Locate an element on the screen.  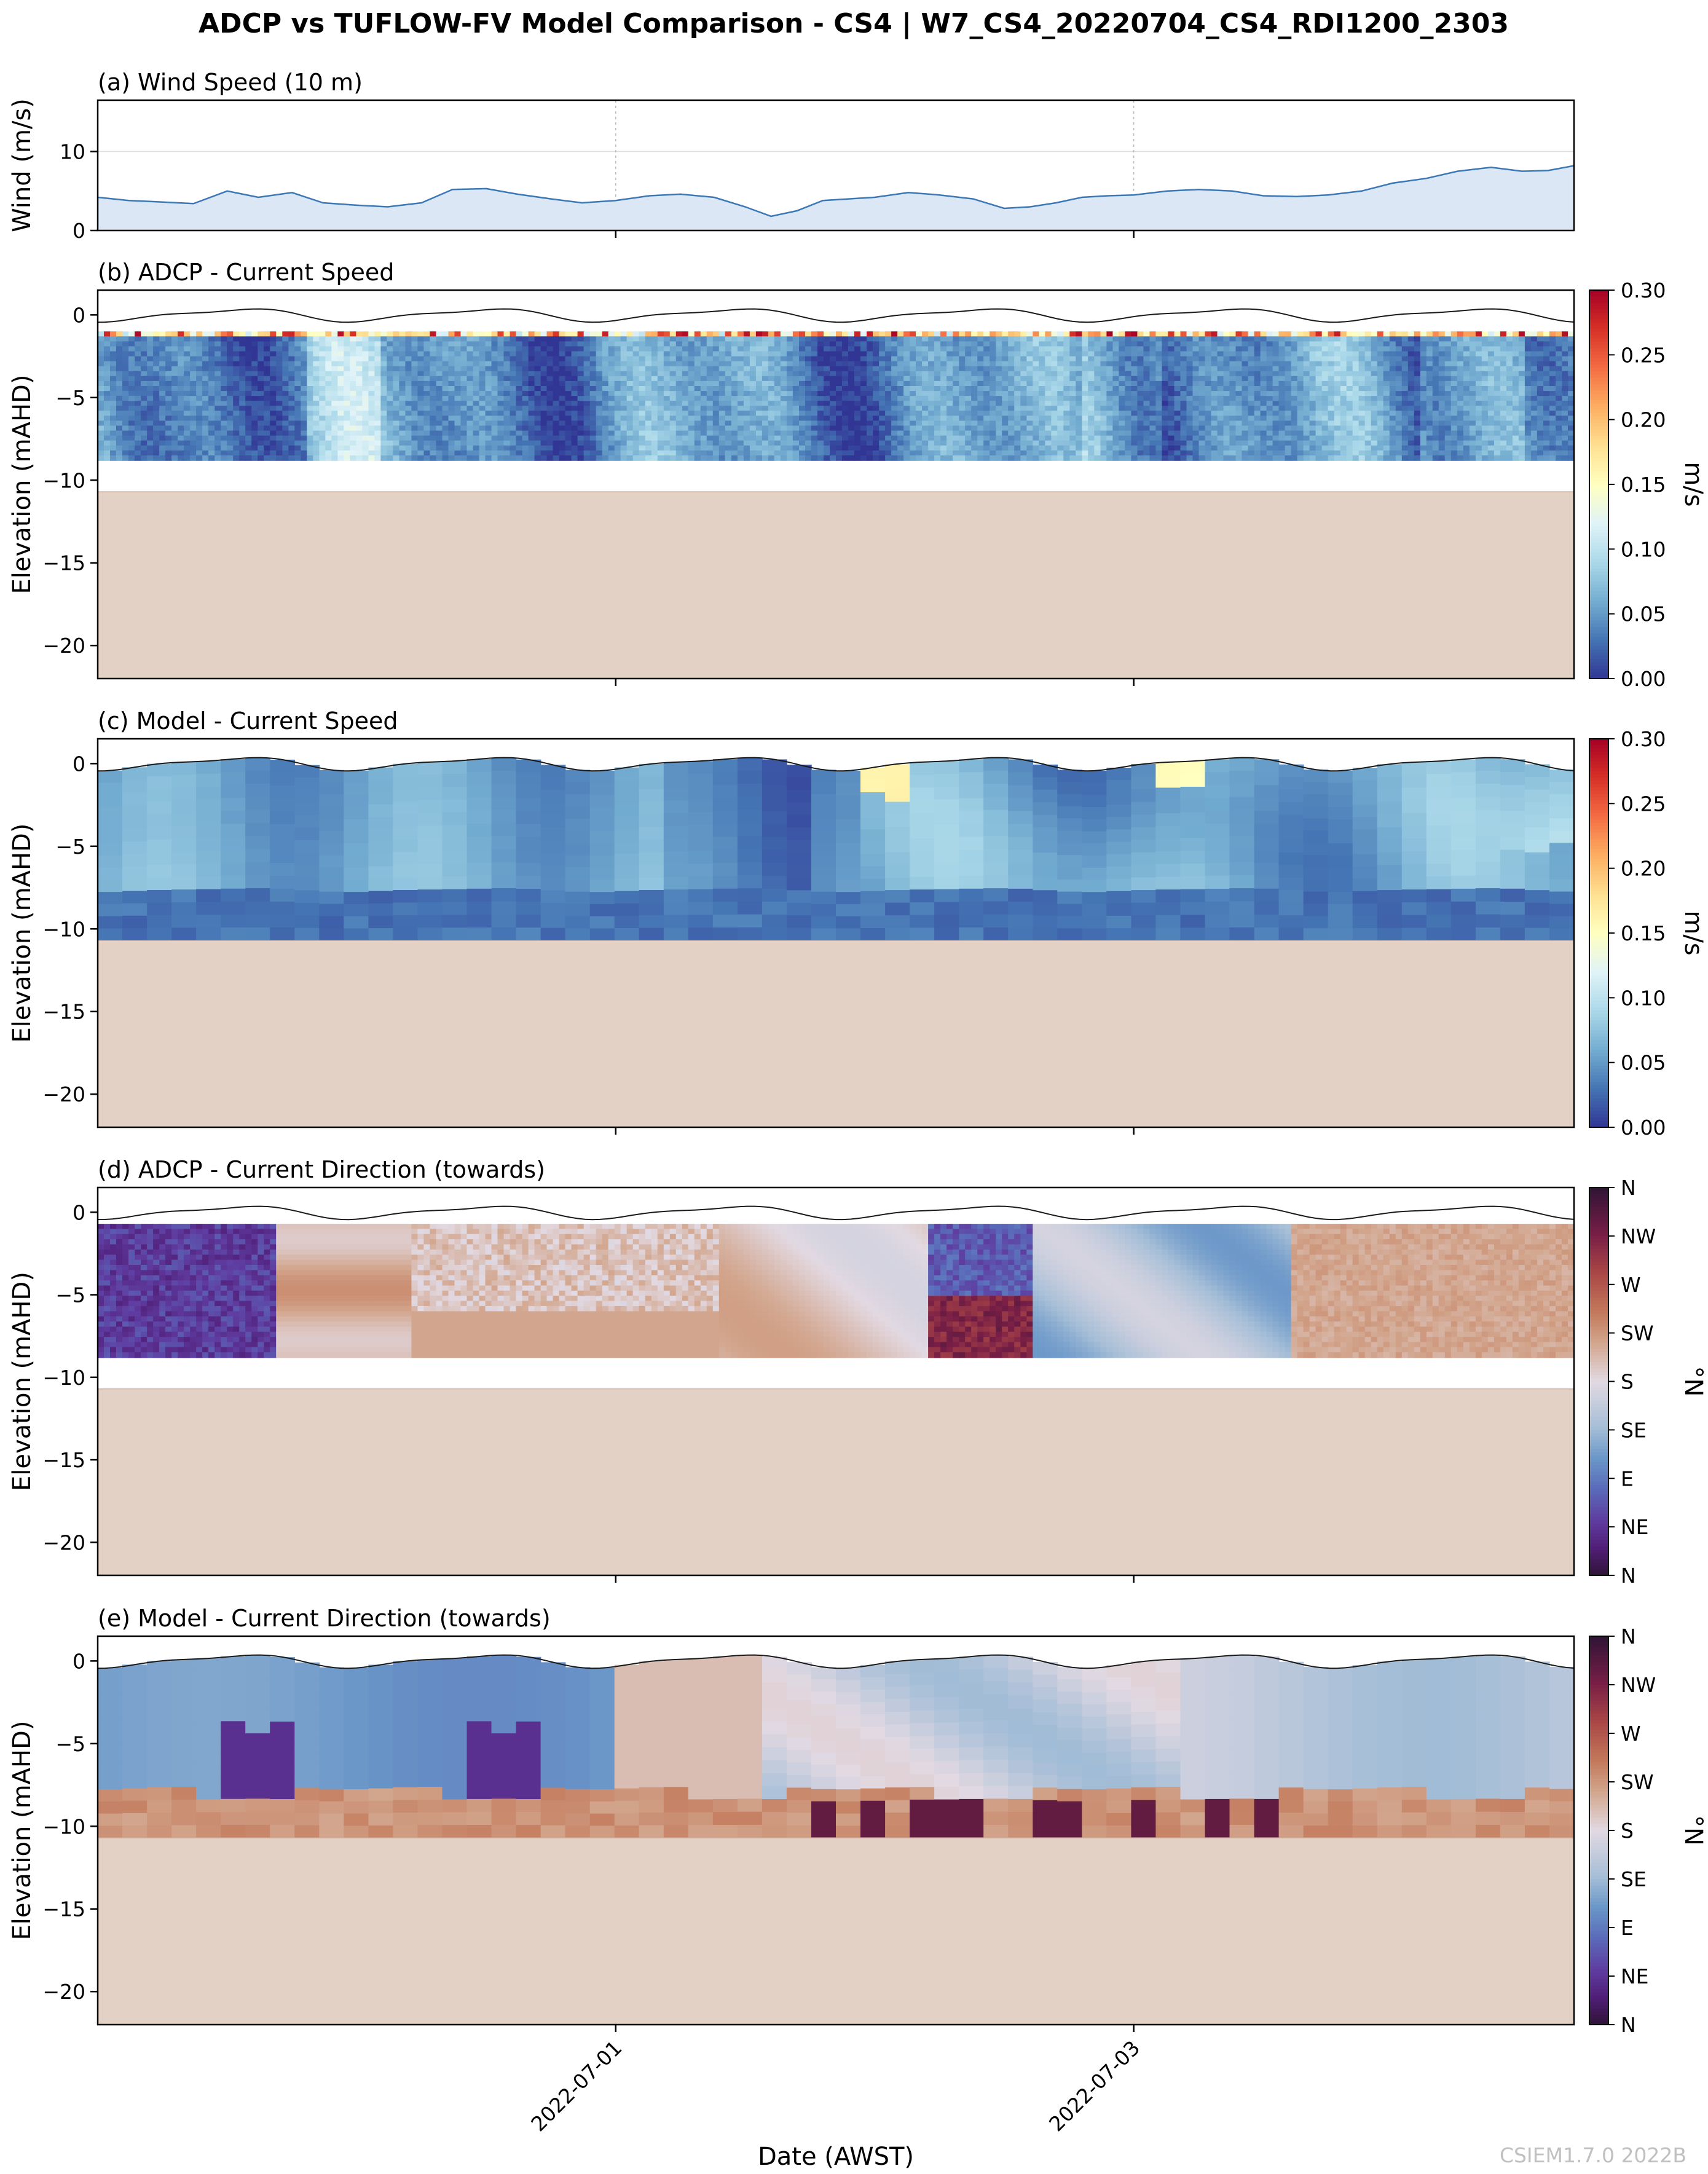
panel-title: (a) Wind Speed (10 m) is located at coordinates (230, 82).